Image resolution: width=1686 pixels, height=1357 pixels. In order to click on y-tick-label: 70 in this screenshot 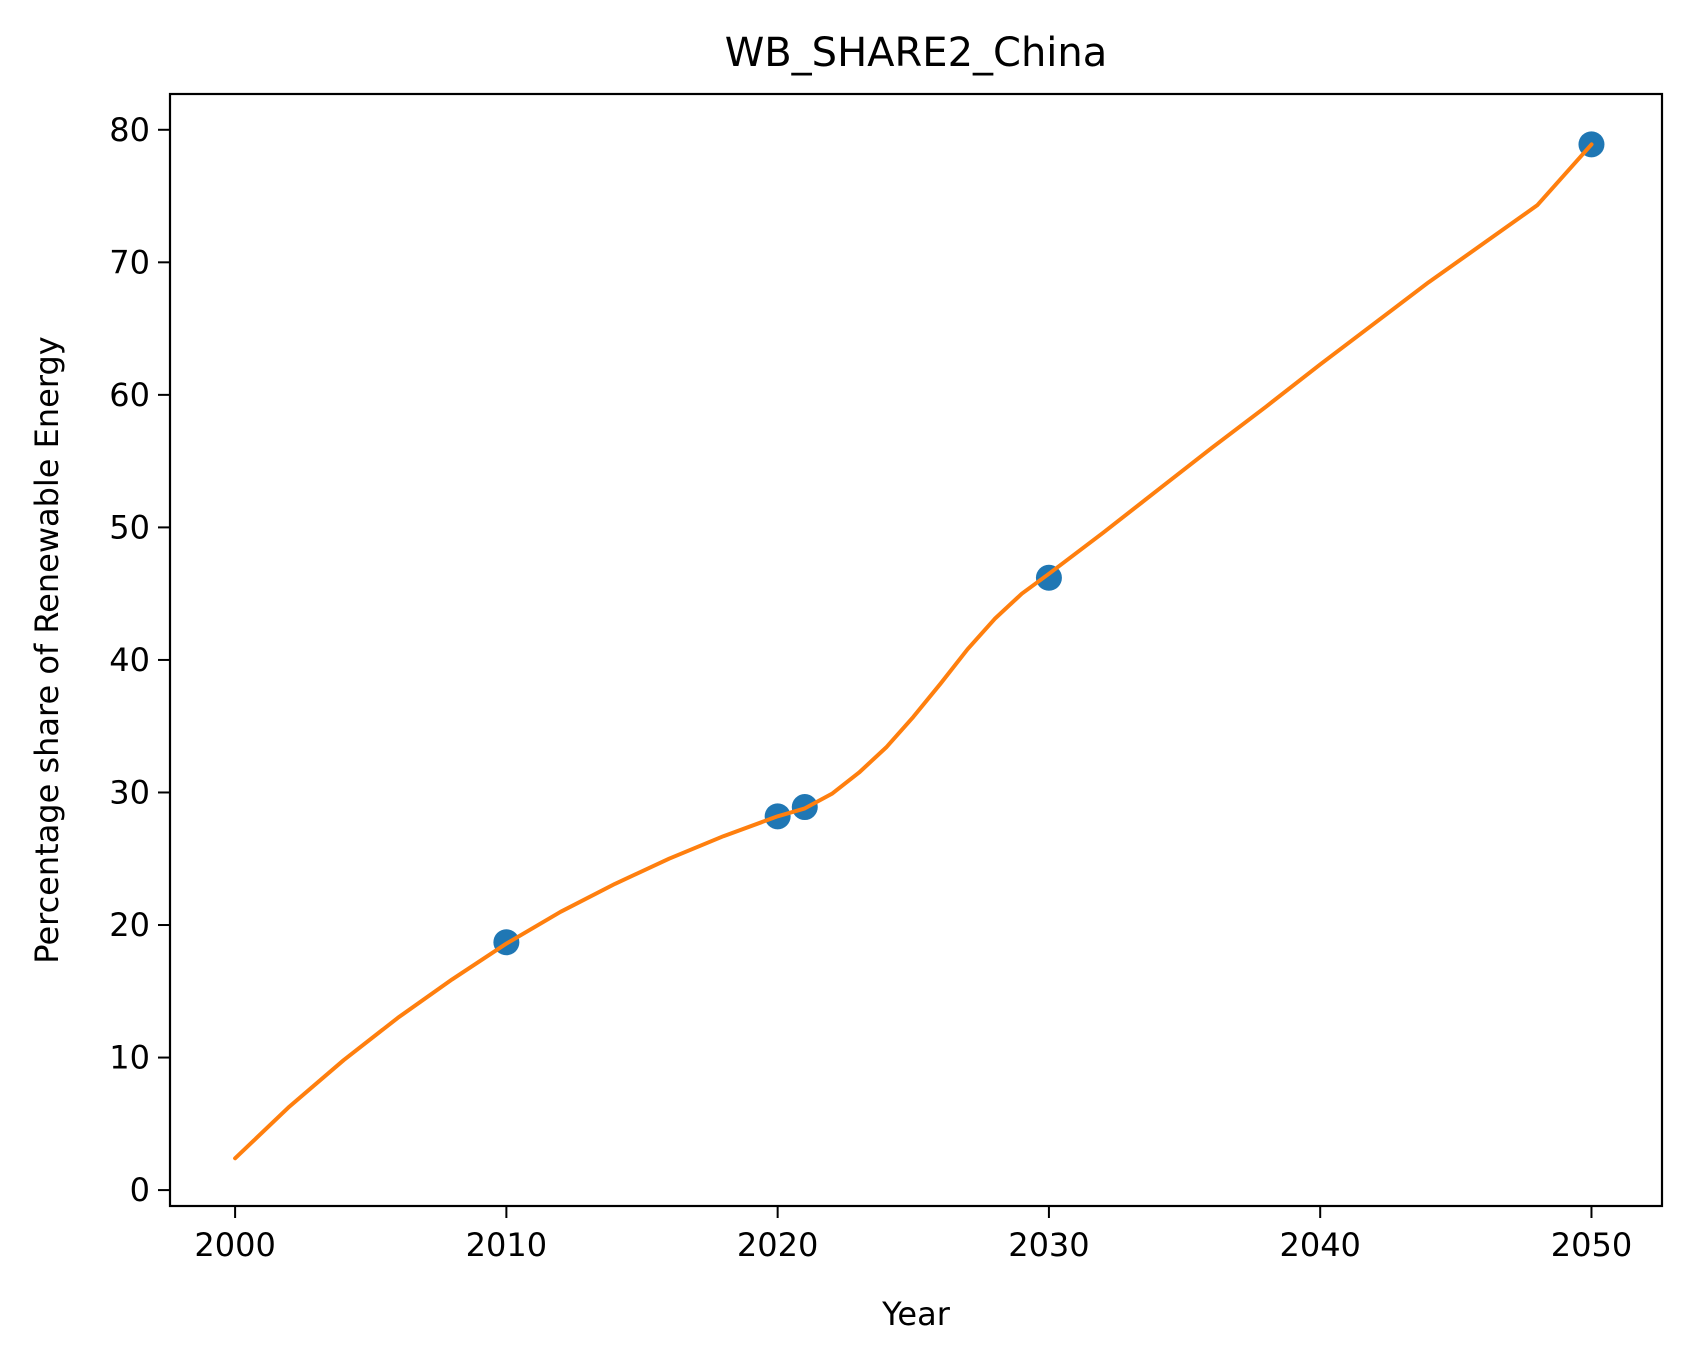, I will do `click(129, 262)`.